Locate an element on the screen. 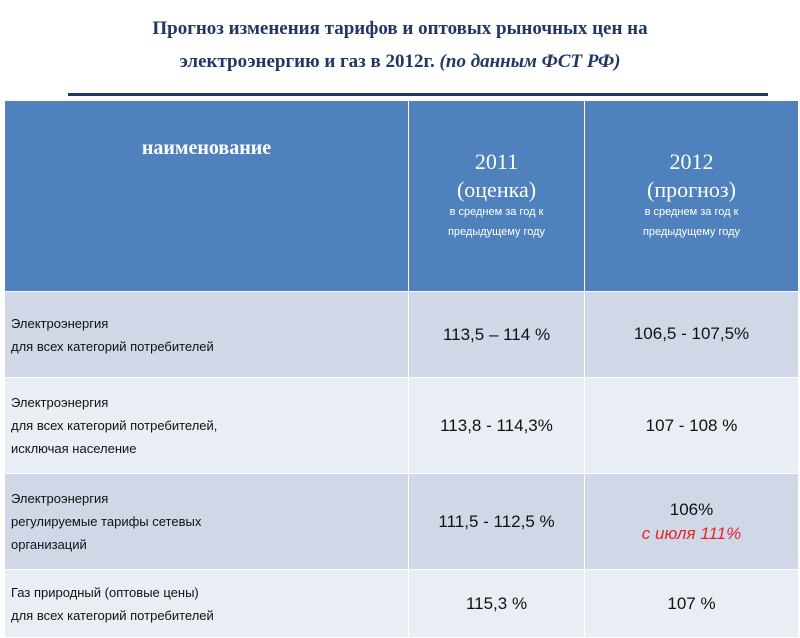 The image size is (800, 638). value-2011: 111,5 - 112,5 % is located at coordinates (496, 521).